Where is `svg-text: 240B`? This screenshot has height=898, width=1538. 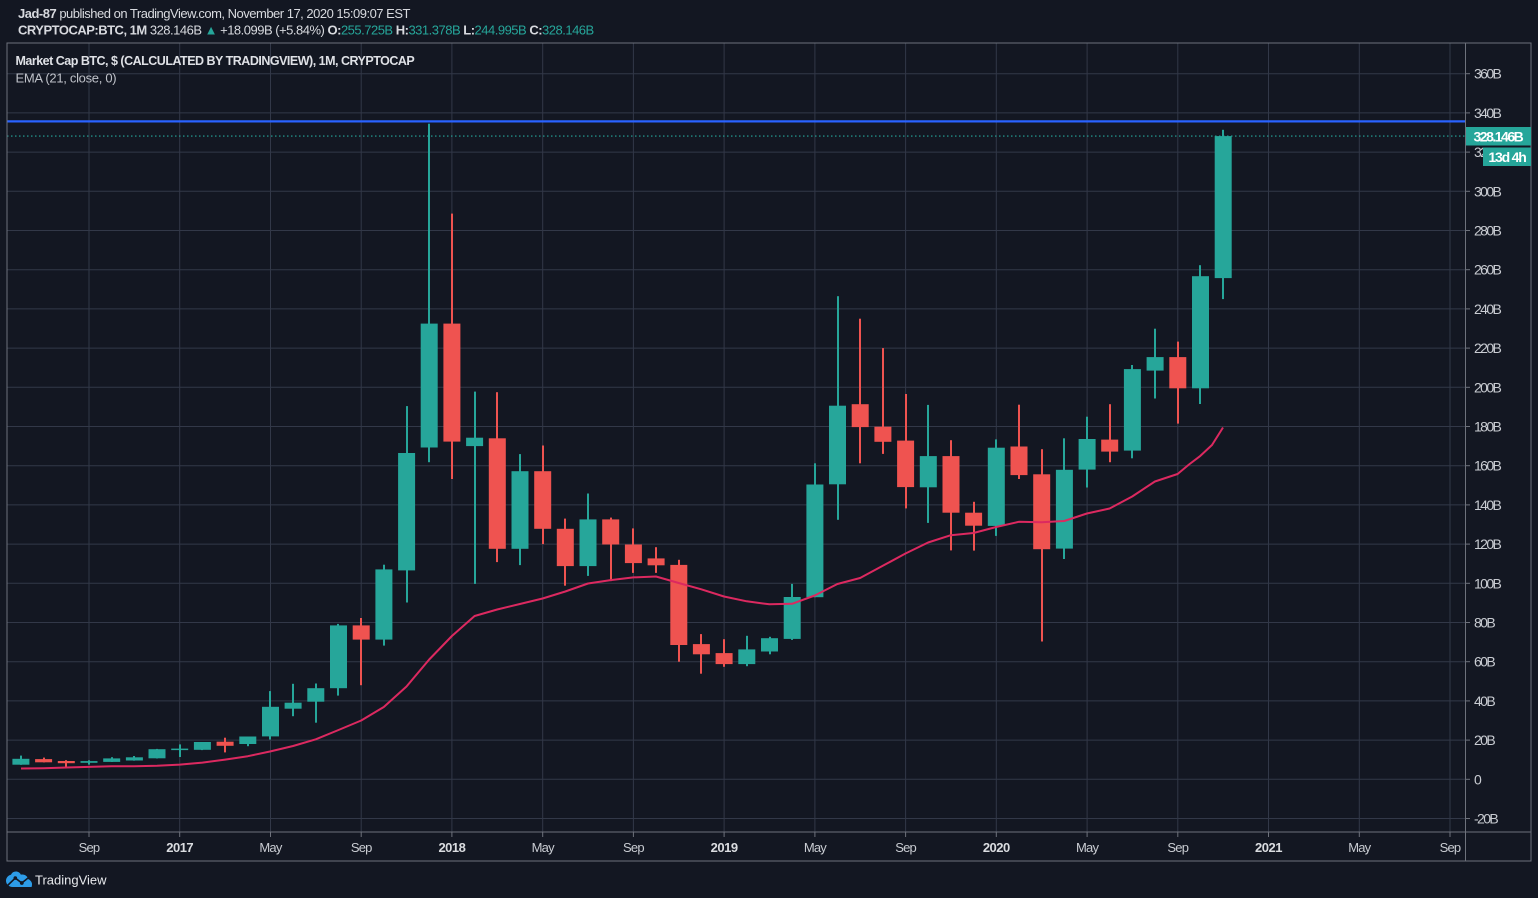 svg-text: 240B is located at coordinates (1488, 309).